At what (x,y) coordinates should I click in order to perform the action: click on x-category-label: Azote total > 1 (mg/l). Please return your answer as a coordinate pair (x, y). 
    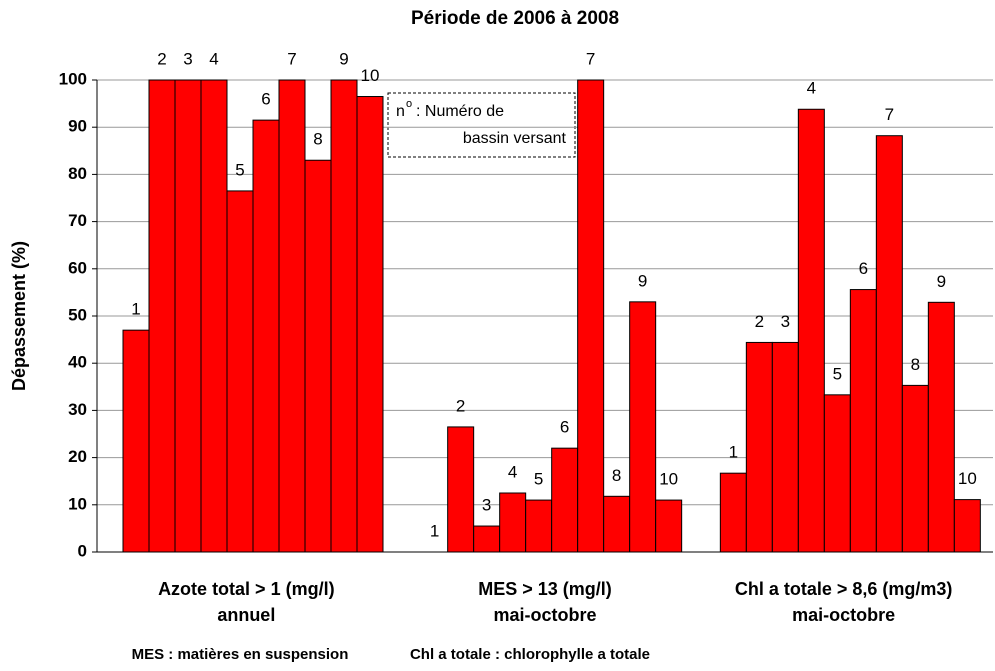
    Looking at the image, I should click on (246, 589).